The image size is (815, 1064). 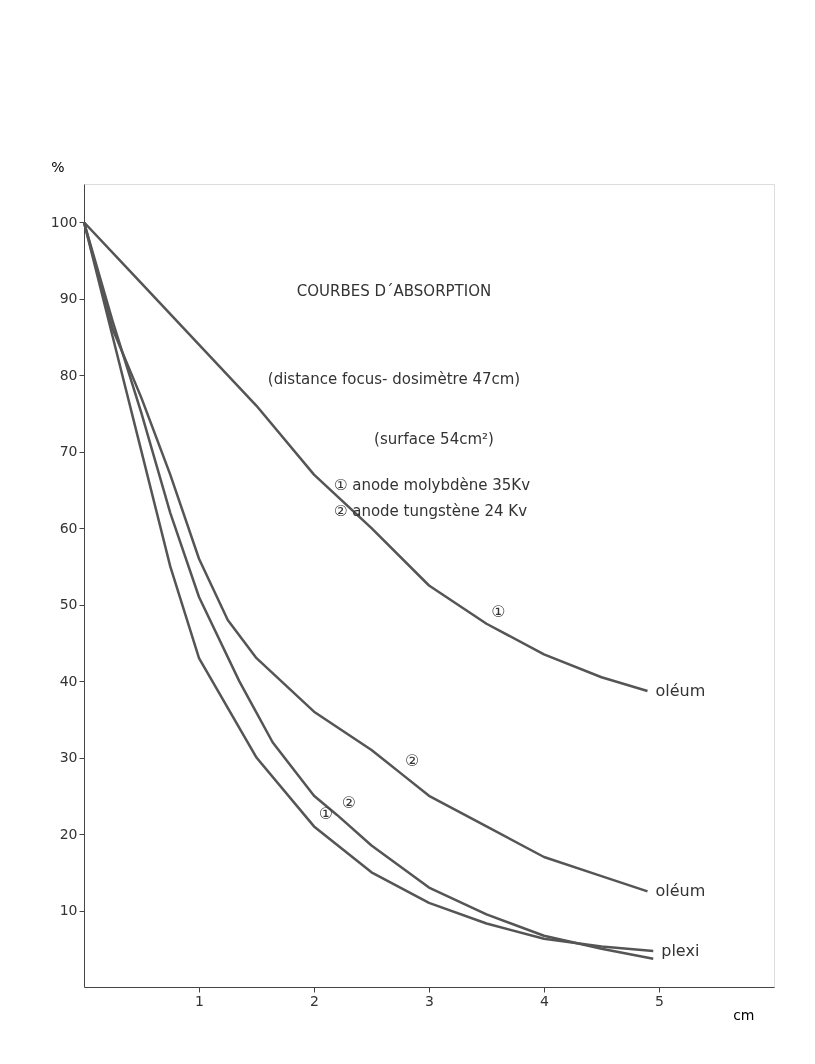 What do you see at coordinates (68, 527) in the screenshot?
I see `y-tick-label: 60` at bounding box center [68, 527].